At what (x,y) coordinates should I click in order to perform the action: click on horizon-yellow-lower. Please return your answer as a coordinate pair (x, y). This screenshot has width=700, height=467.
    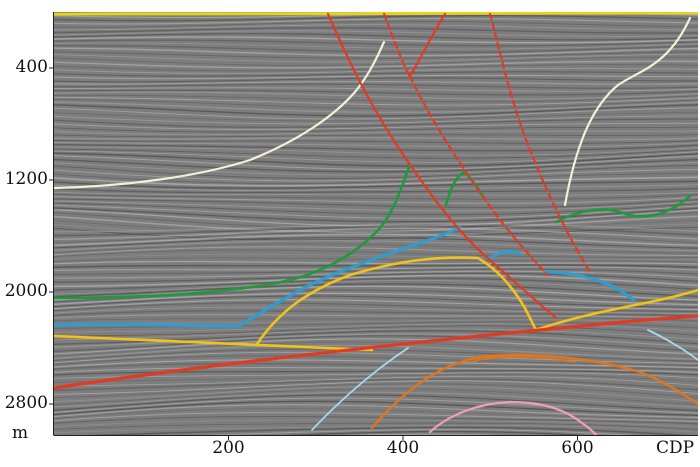
    Looking at the image, I should click on (214, 343).